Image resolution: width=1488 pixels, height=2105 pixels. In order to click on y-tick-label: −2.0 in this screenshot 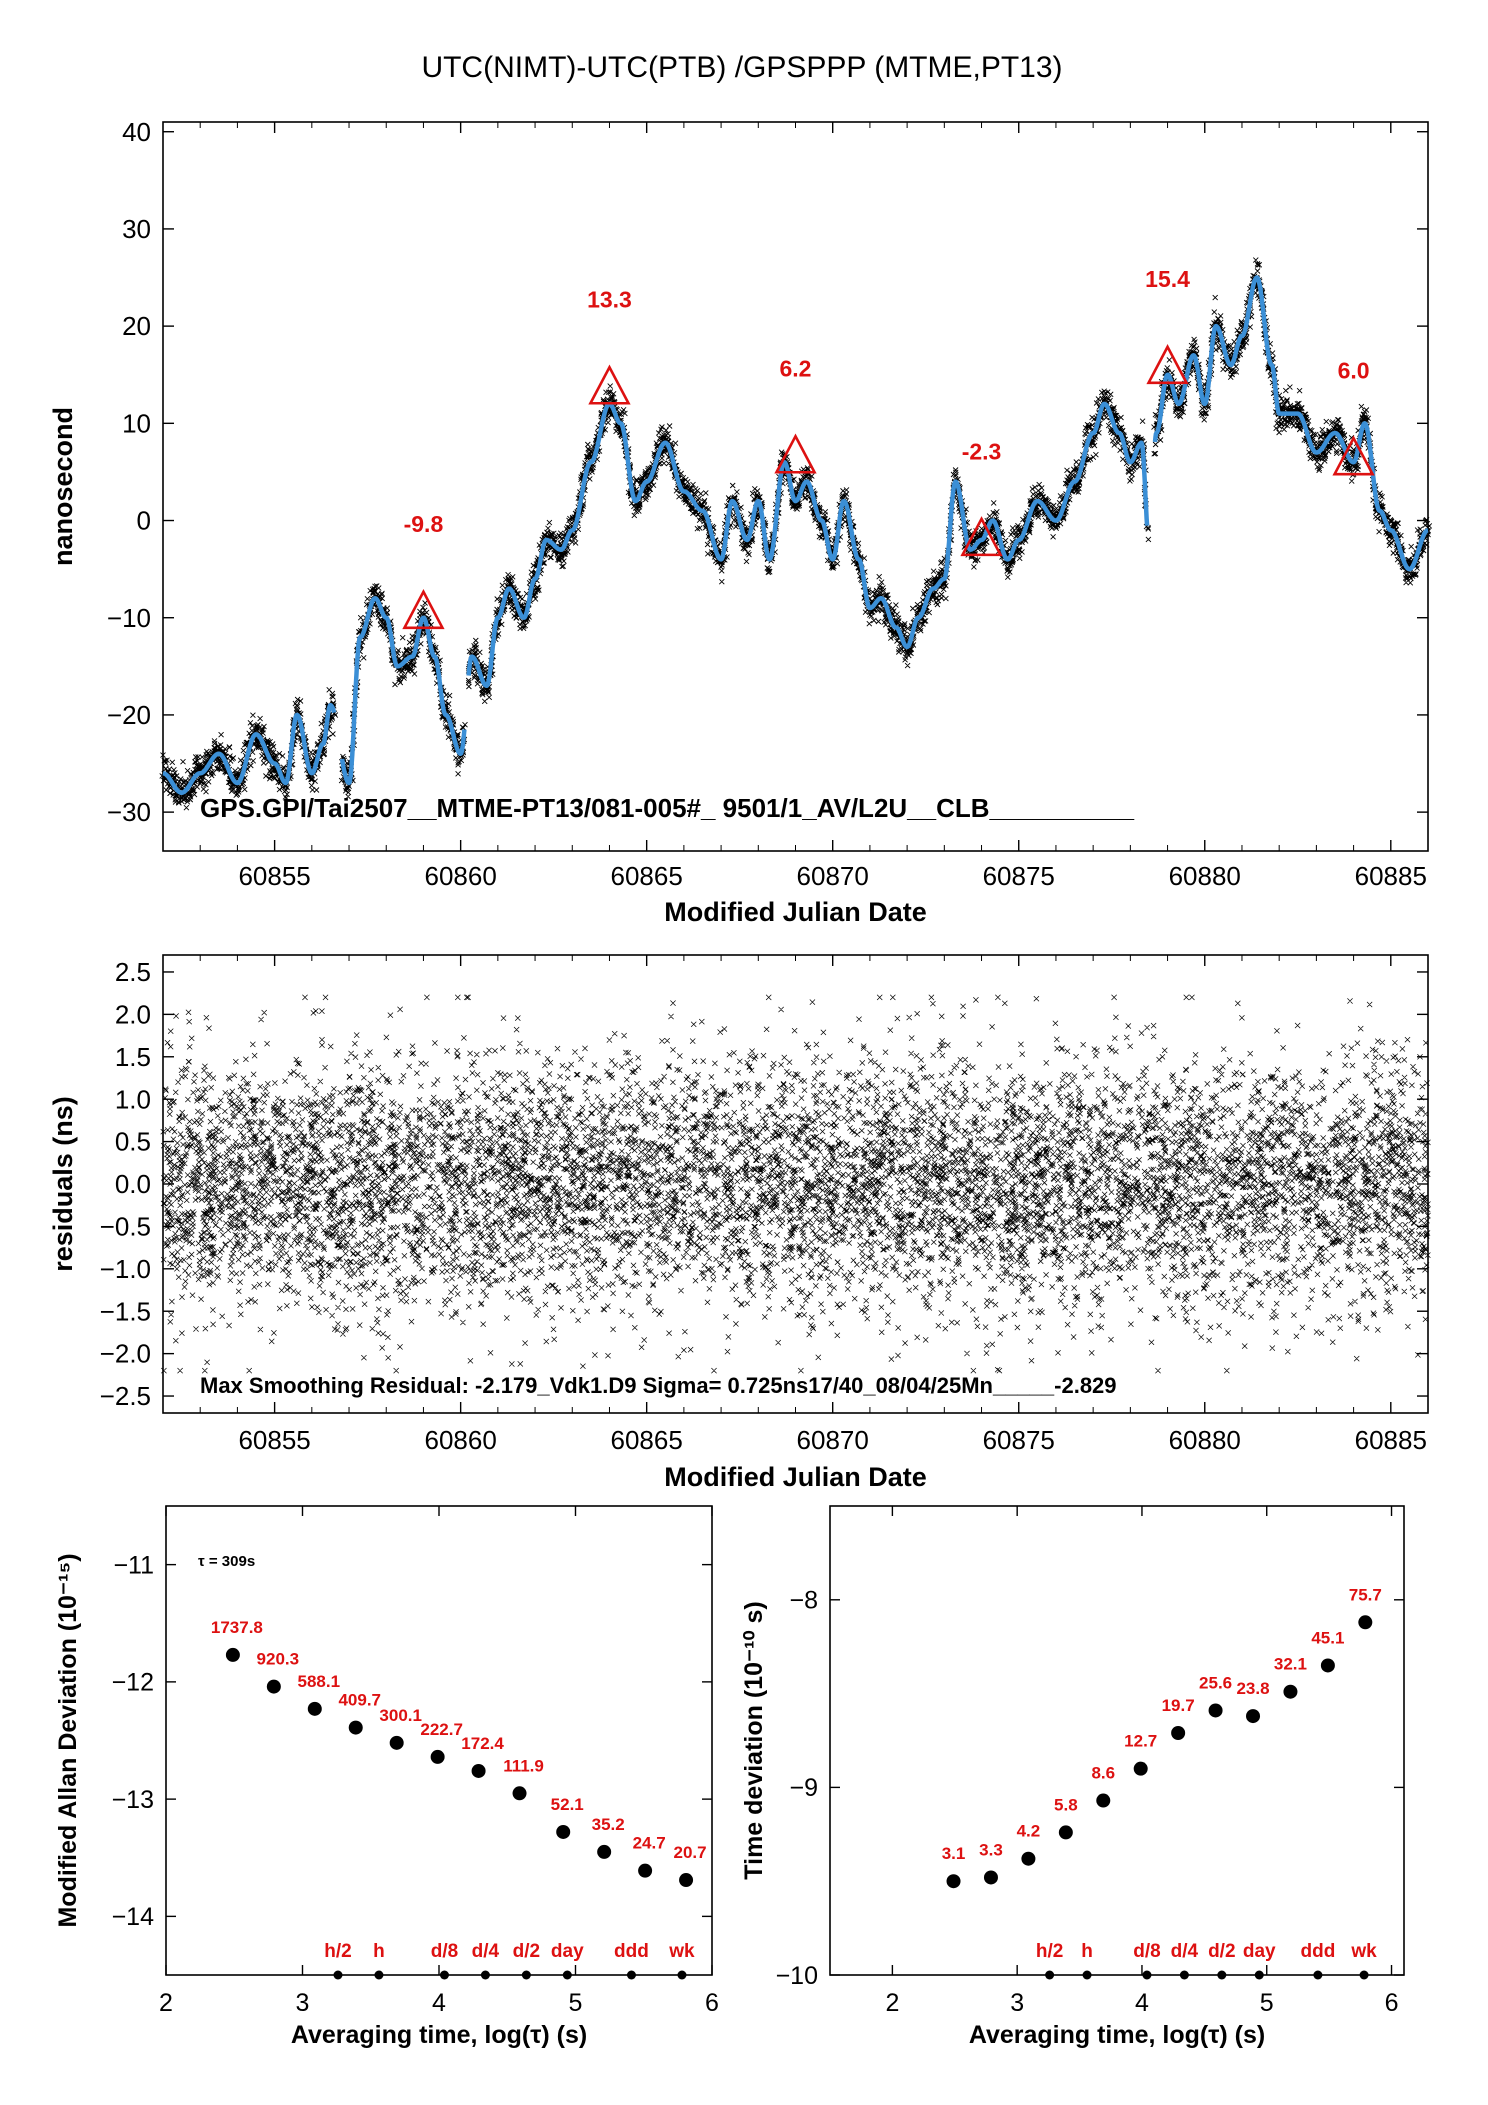, I will do `click(125, 1354)`.